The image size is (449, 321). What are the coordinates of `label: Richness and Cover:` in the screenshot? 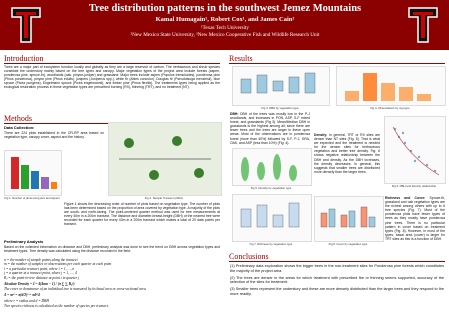 It's located at (405, 198).